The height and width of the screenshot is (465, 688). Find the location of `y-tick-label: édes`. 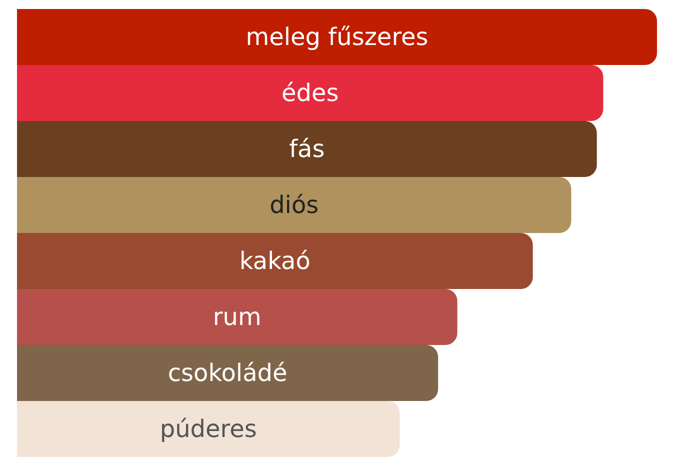

y-tick-label: édes is located at coordinates (310, 93).